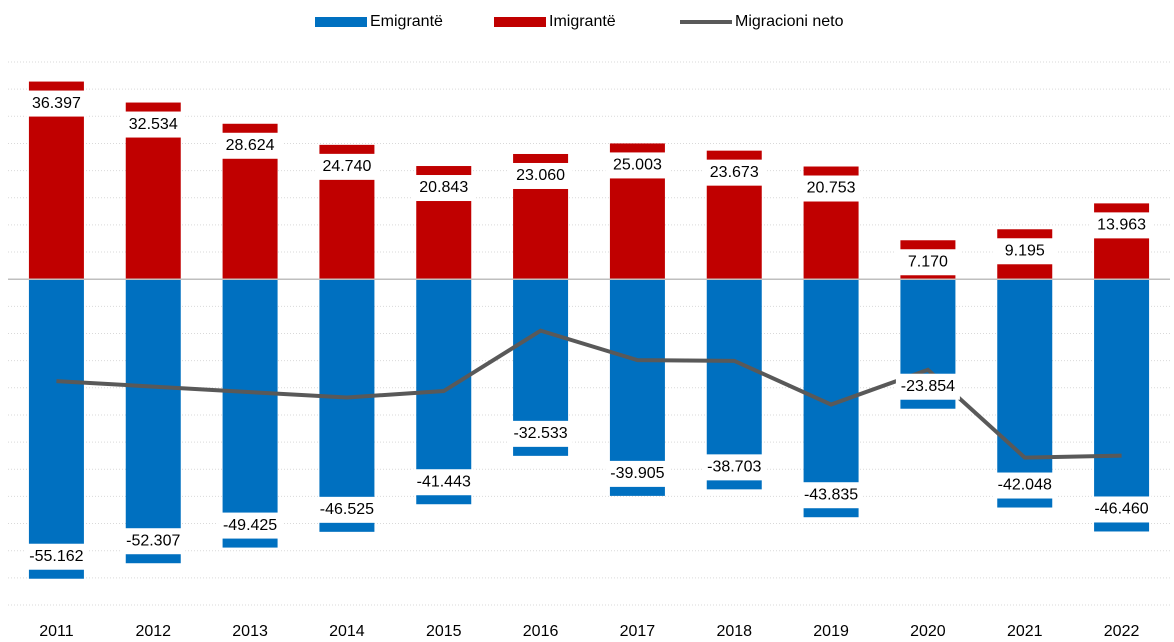  I want to click on data-label: -38.703, so click(734, 467).